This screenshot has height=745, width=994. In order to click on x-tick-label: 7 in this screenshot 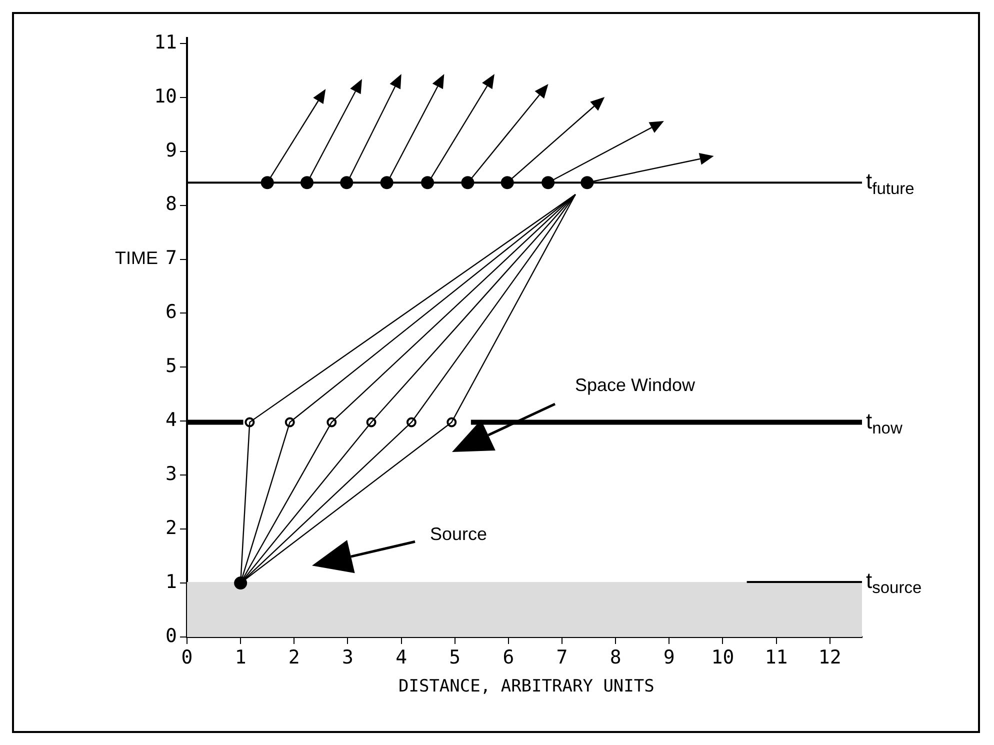, I will do `click(562, 657)`.